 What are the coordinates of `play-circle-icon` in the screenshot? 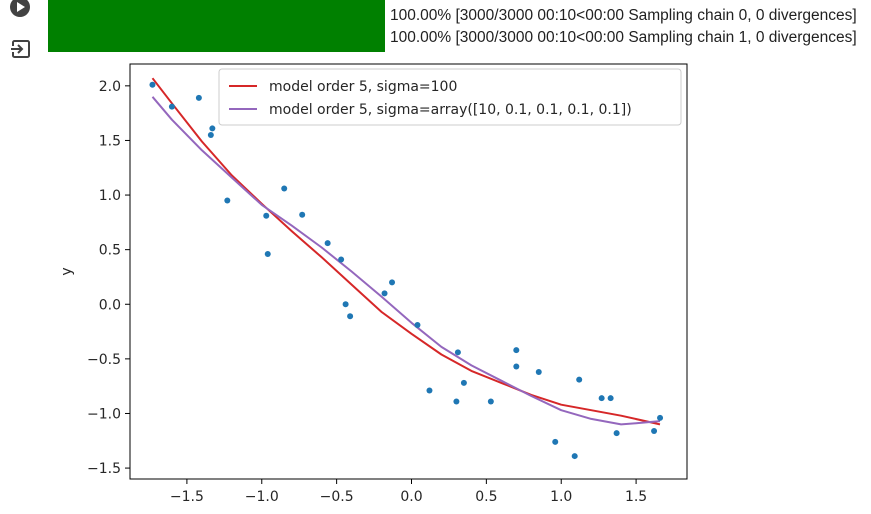 It's located at (20, 9).